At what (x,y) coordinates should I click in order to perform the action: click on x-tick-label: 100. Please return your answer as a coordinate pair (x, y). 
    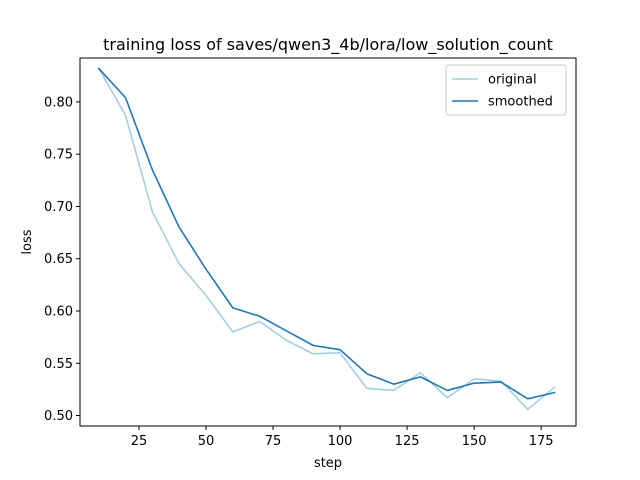
    Looking at the image, I should click on (340, 441).